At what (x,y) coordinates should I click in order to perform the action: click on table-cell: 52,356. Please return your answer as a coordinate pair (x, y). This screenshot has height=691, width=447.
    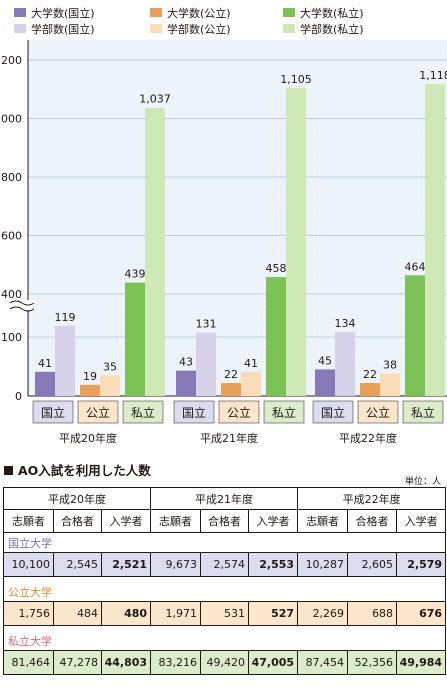
    Looking at the image, I should click on (372, 662).